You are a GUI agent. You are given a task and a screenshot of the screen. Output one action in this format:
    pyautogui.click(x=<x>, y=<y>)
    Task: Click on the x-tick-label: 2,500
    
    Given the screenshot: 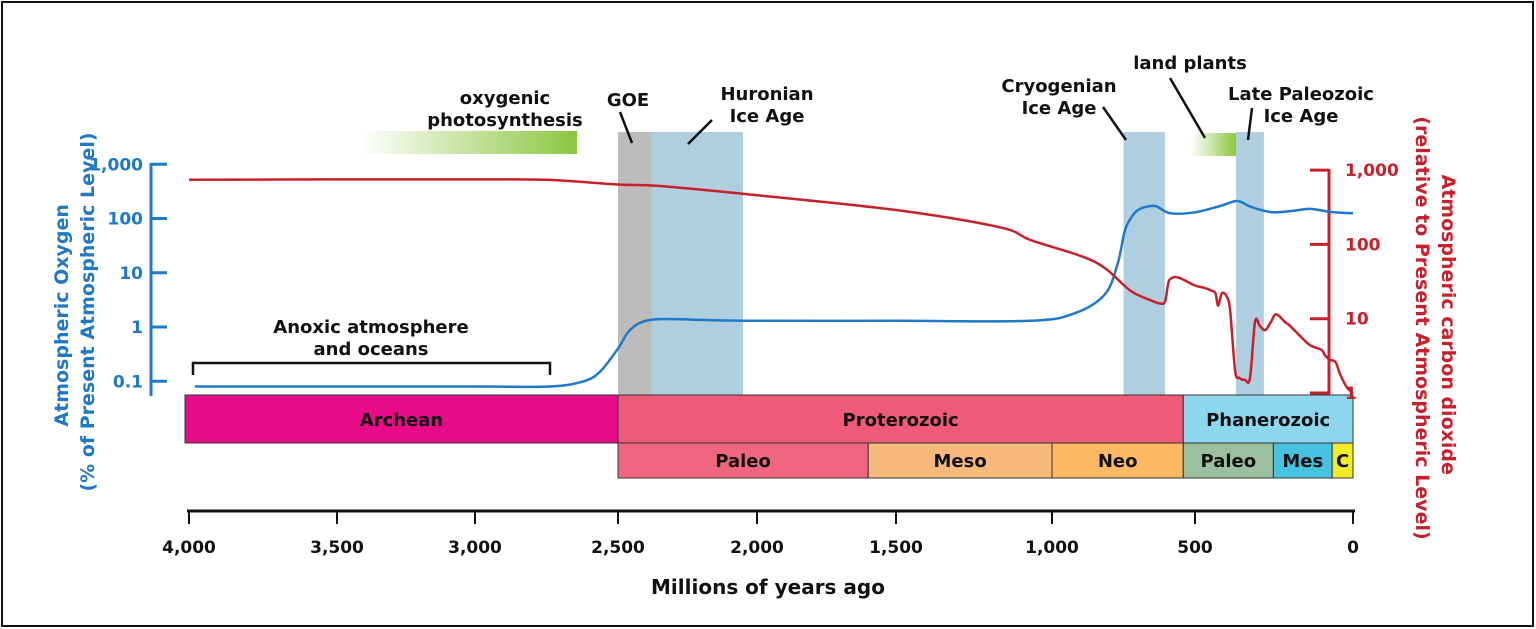 What is the action you would take?
    pyautogui.click(x=618, y=548)
    